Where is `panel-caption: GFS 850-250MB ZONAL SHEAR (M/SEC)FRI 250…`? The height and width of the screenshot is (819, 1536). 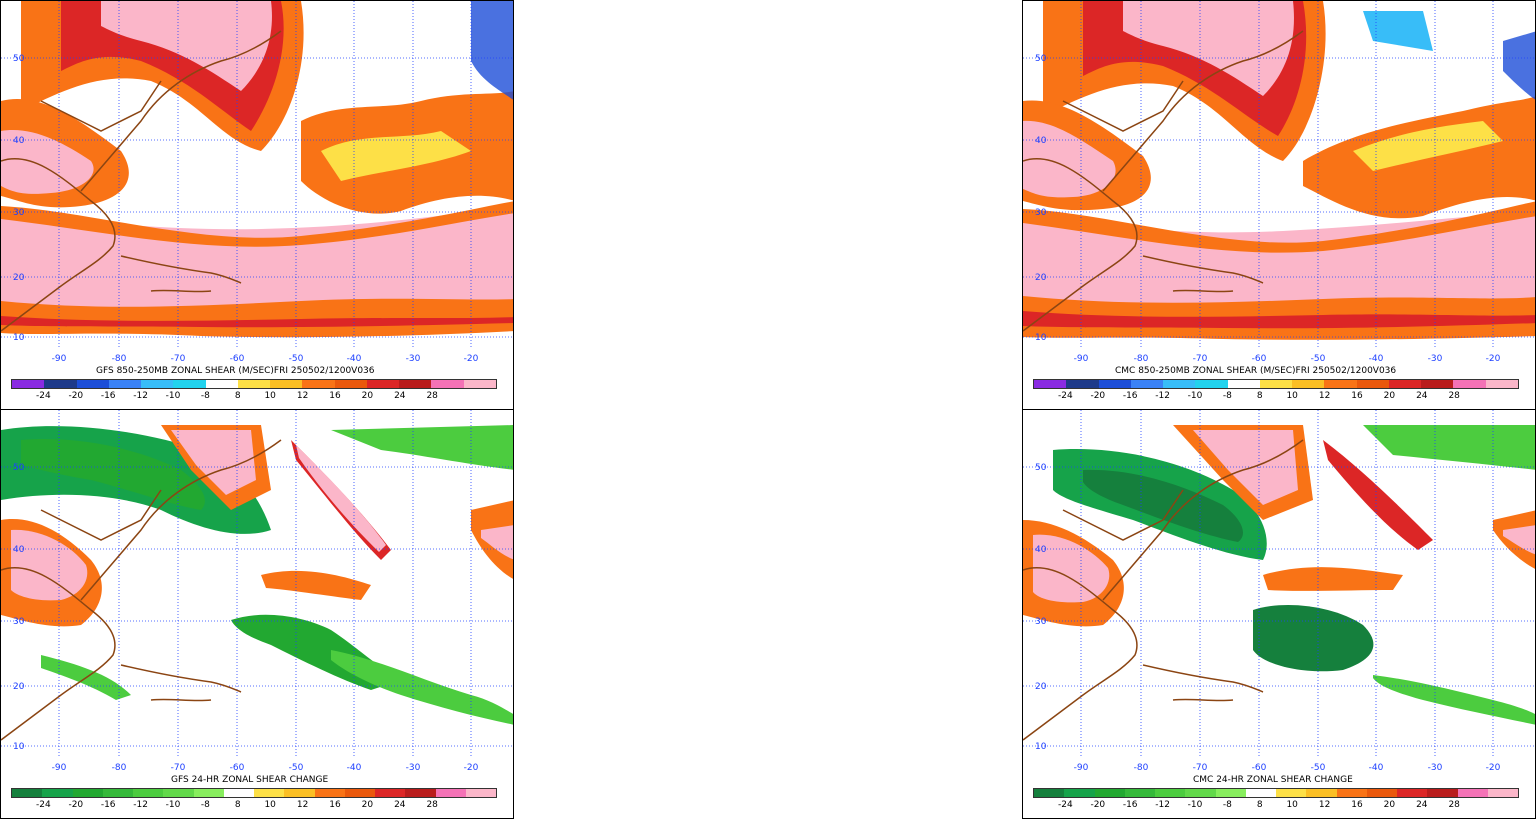 panel-caption: GFS 850-250MB ZONAL SHEAR (M/SEC)FRI 250… is located at coordinates (235, 371).